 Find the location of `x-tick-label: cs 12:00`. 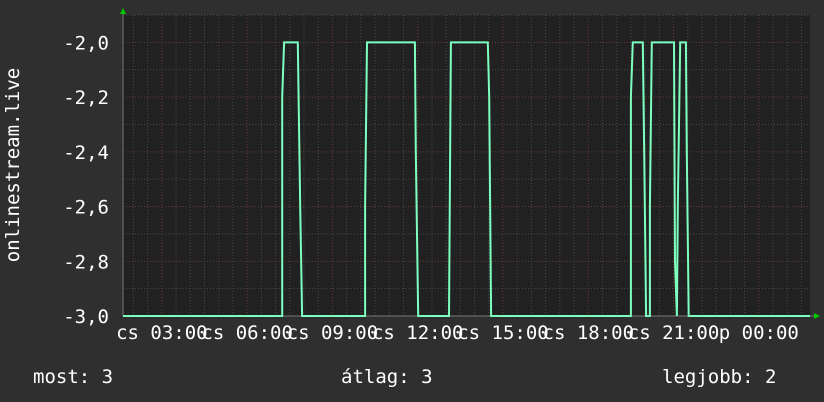

x-tick-label: cs 12:00 is located at coordinates (418, 333).